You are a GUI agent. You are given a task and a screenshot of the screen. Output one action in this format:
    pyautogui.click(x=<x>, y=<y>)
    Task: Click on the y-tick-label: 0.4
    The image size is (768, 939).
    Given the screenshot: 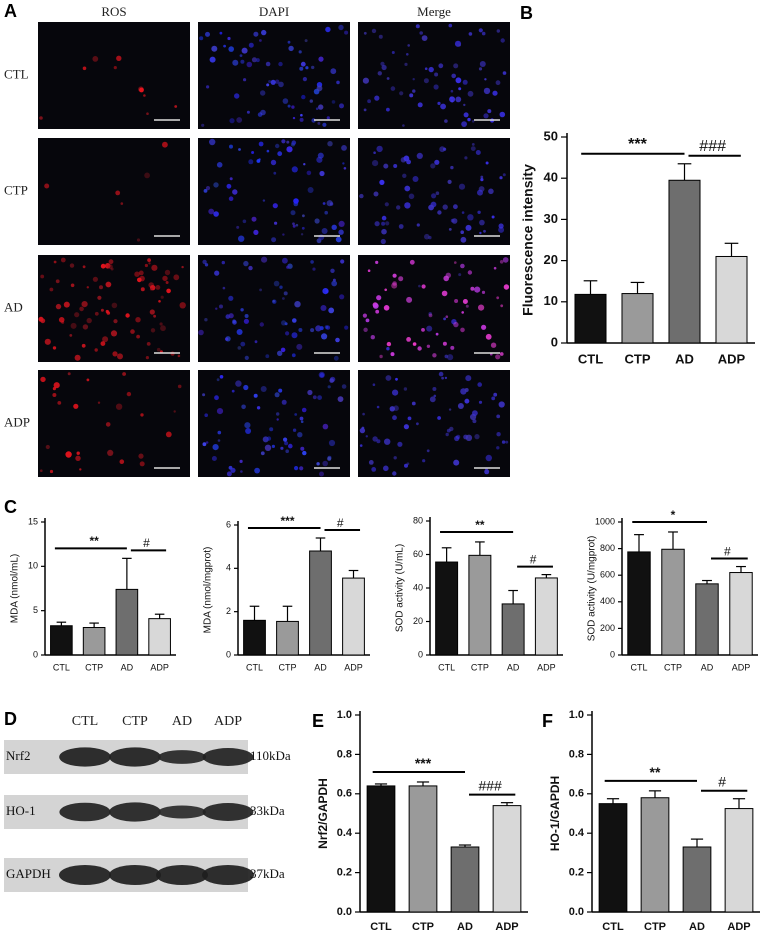 What is the action you would take?
    pyautogui.click(x=577, y=833)
    